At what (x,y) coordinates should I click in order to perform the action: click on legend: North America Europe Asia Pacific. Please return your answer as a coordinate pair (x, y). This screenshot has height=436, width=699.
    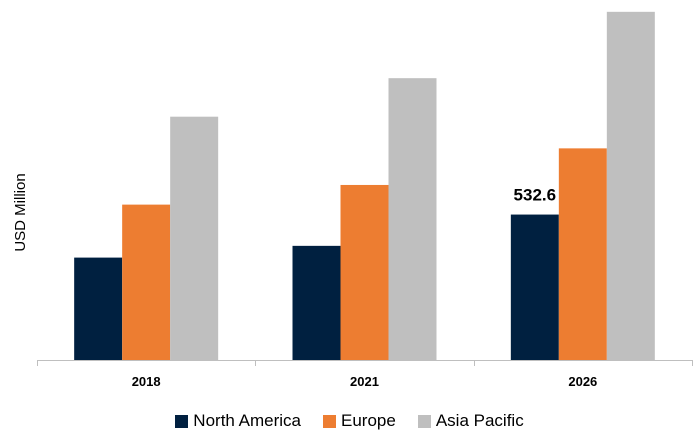
    Looking at the image, I should click on (349, 421).